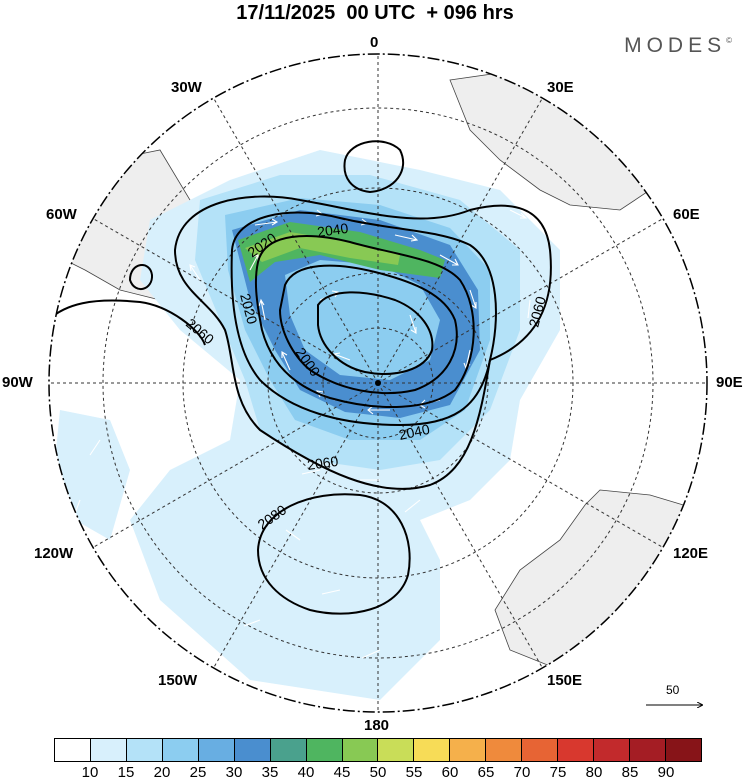  I want to click on contour-2080-west, so click(141, 277).